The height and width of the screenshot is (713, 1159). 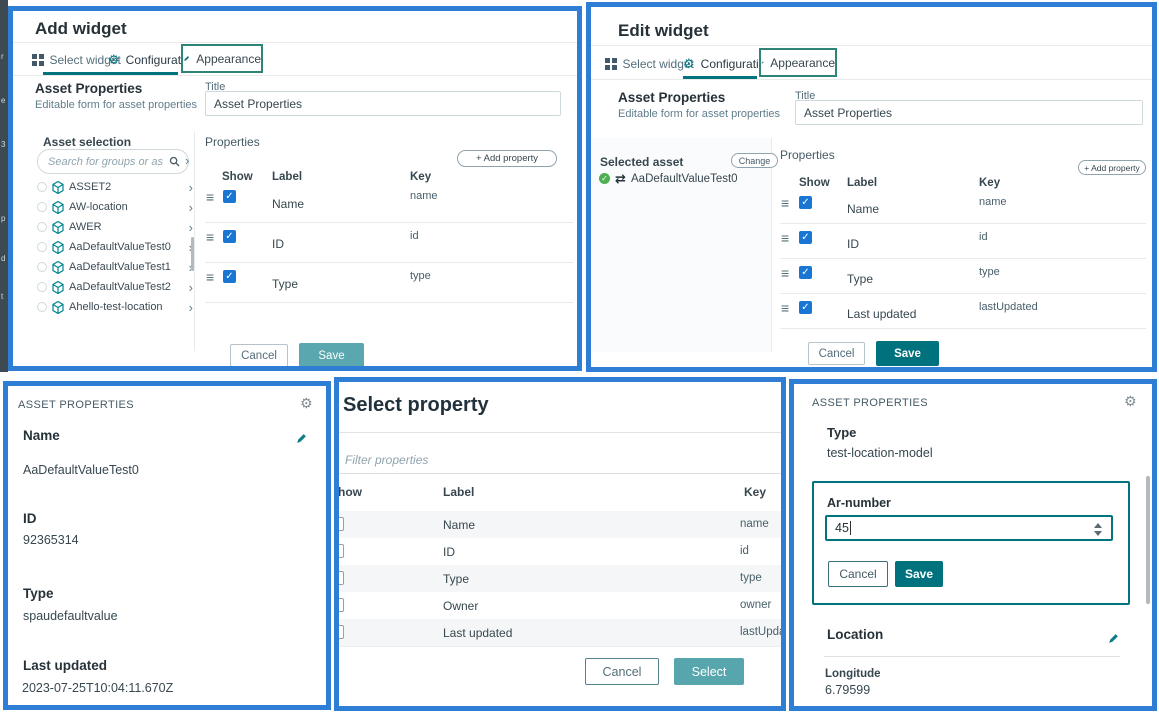 I want to click on background-text-fragment: t, so click(x=2, y=296).